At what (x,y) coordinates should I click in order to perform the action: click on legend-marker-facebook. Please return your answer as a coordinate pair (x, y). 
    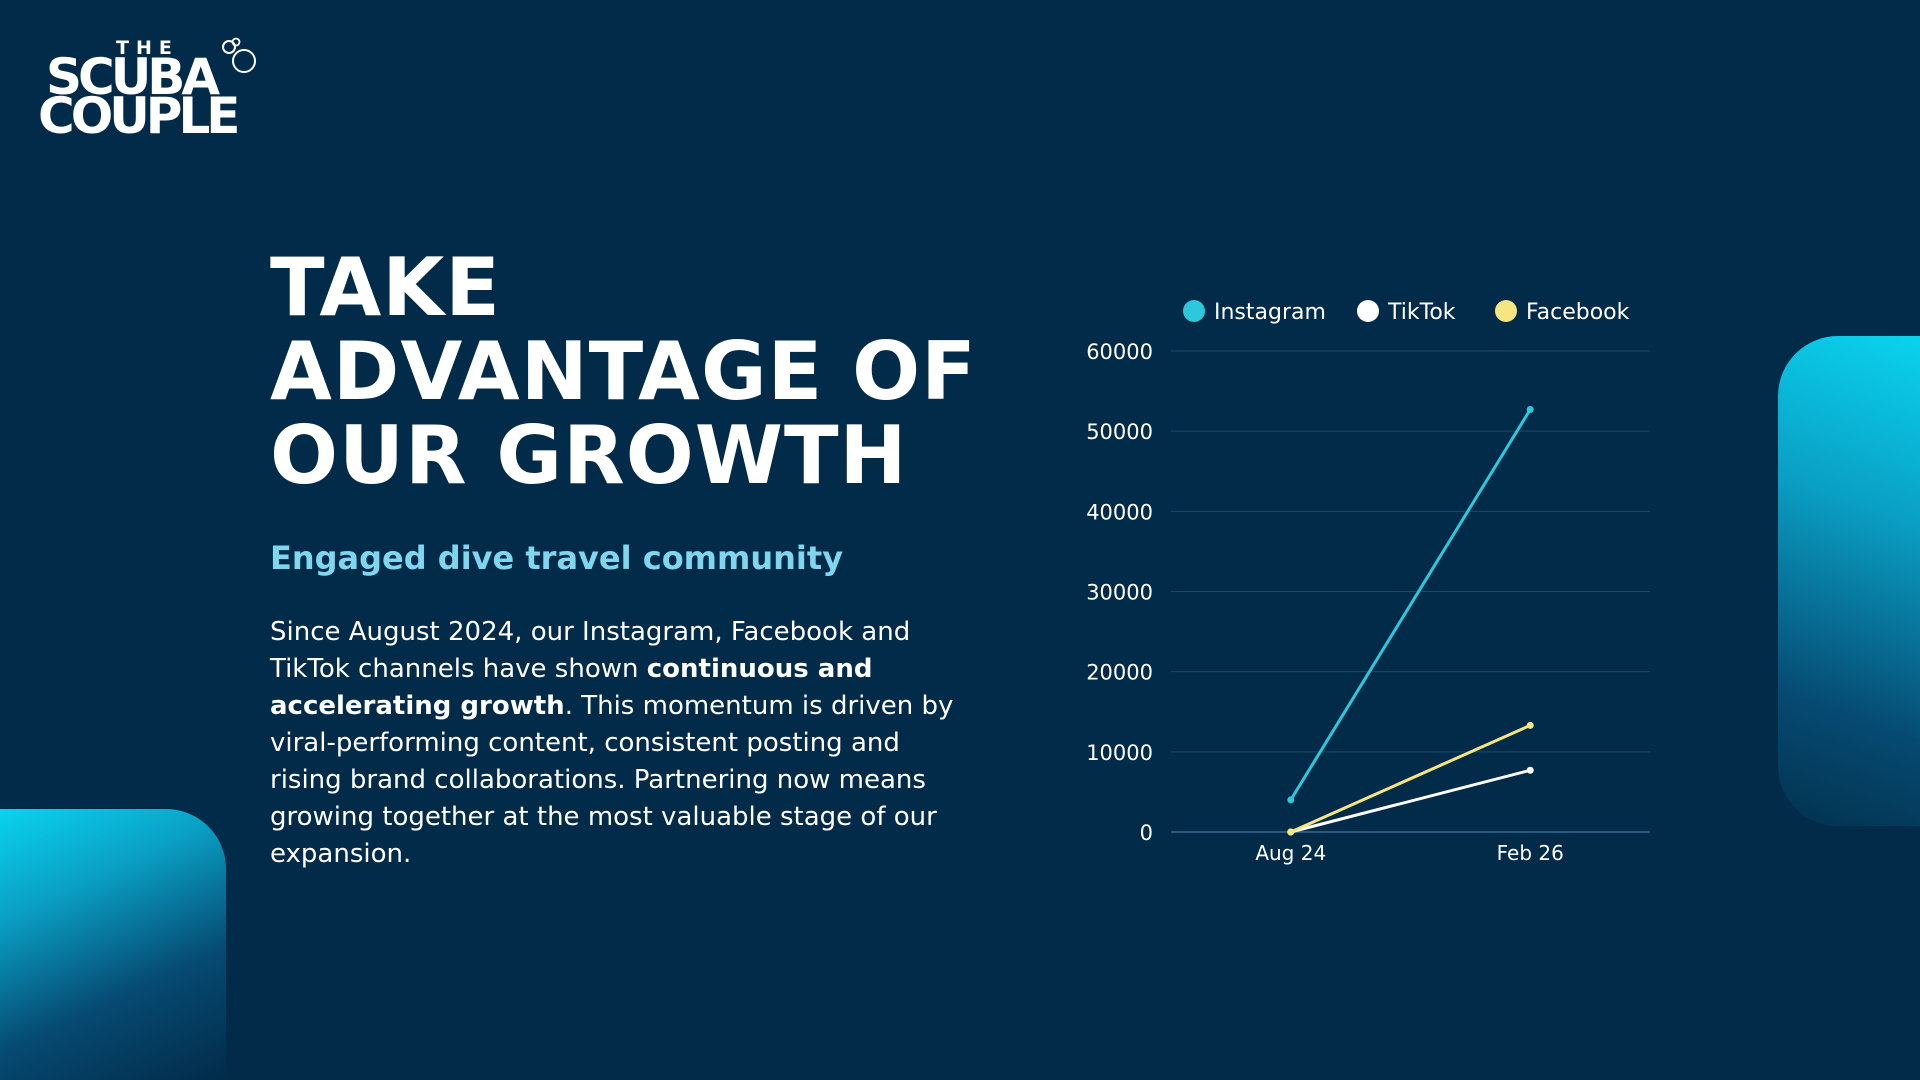
    Looking at the image, I should click on (1506, 311).